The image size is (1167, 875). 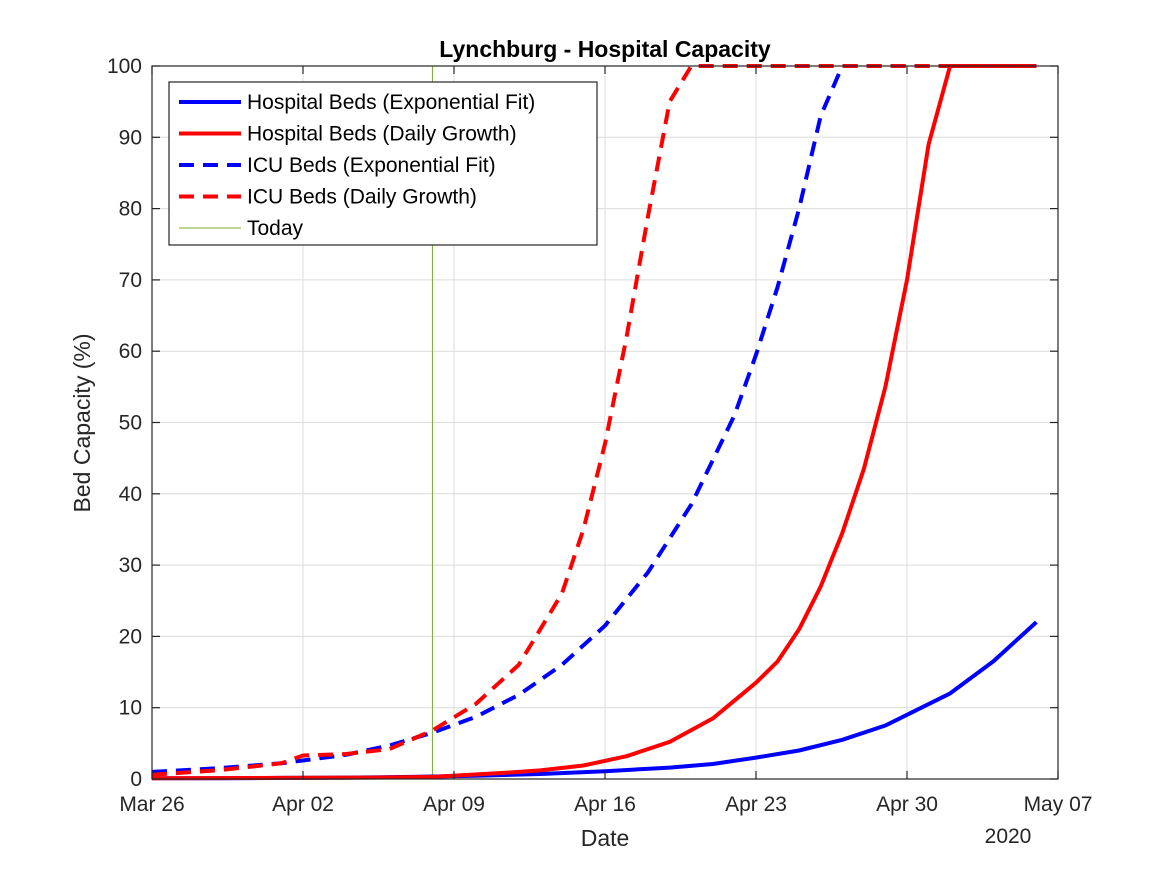 What do you see at coordinates (454, 804) in the screenshot?
I see `x-tick-label: Apr 09` at bounding box center [454, 804].